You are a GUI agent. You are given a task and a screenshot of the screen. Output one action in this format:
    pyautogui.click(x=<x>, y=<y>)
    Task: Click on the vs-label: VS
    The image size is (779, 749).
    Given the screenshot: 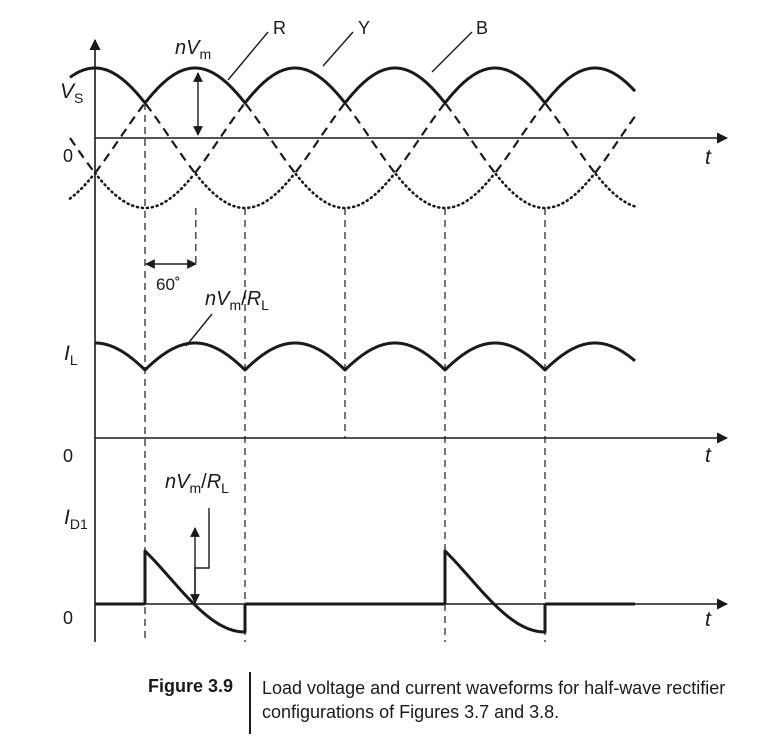 What is the action you would take?
    pyautogui.click(x=71, y=93)
    